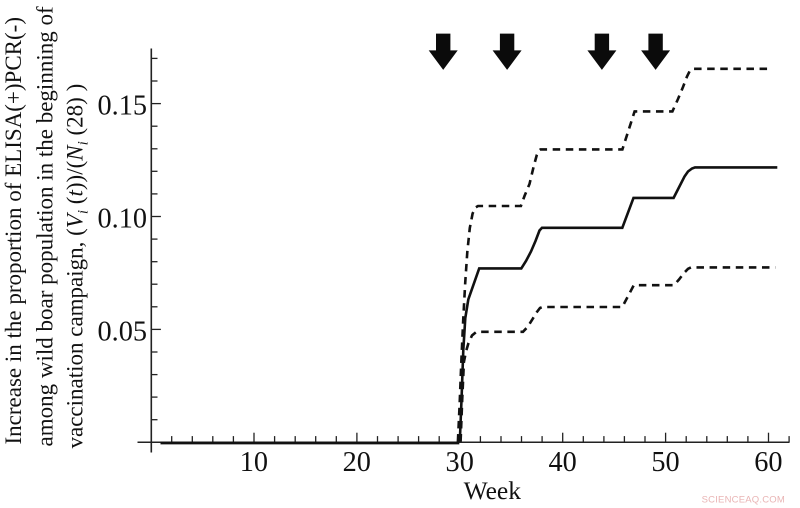 This screenshot has width=800, height=508. What do you see at coordinates (122, 331) in the screenshot?
I see `svg-text: 0.05` at bounding box center [122, 331].